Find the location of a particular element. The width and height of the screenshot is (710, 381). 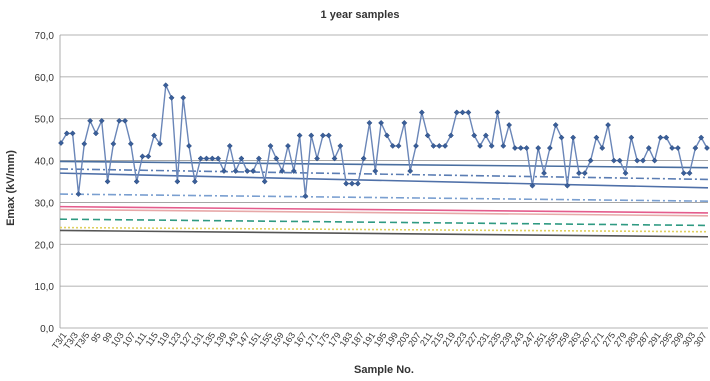

y-tick-label: 20,0 is located at coordinates (45, 245).